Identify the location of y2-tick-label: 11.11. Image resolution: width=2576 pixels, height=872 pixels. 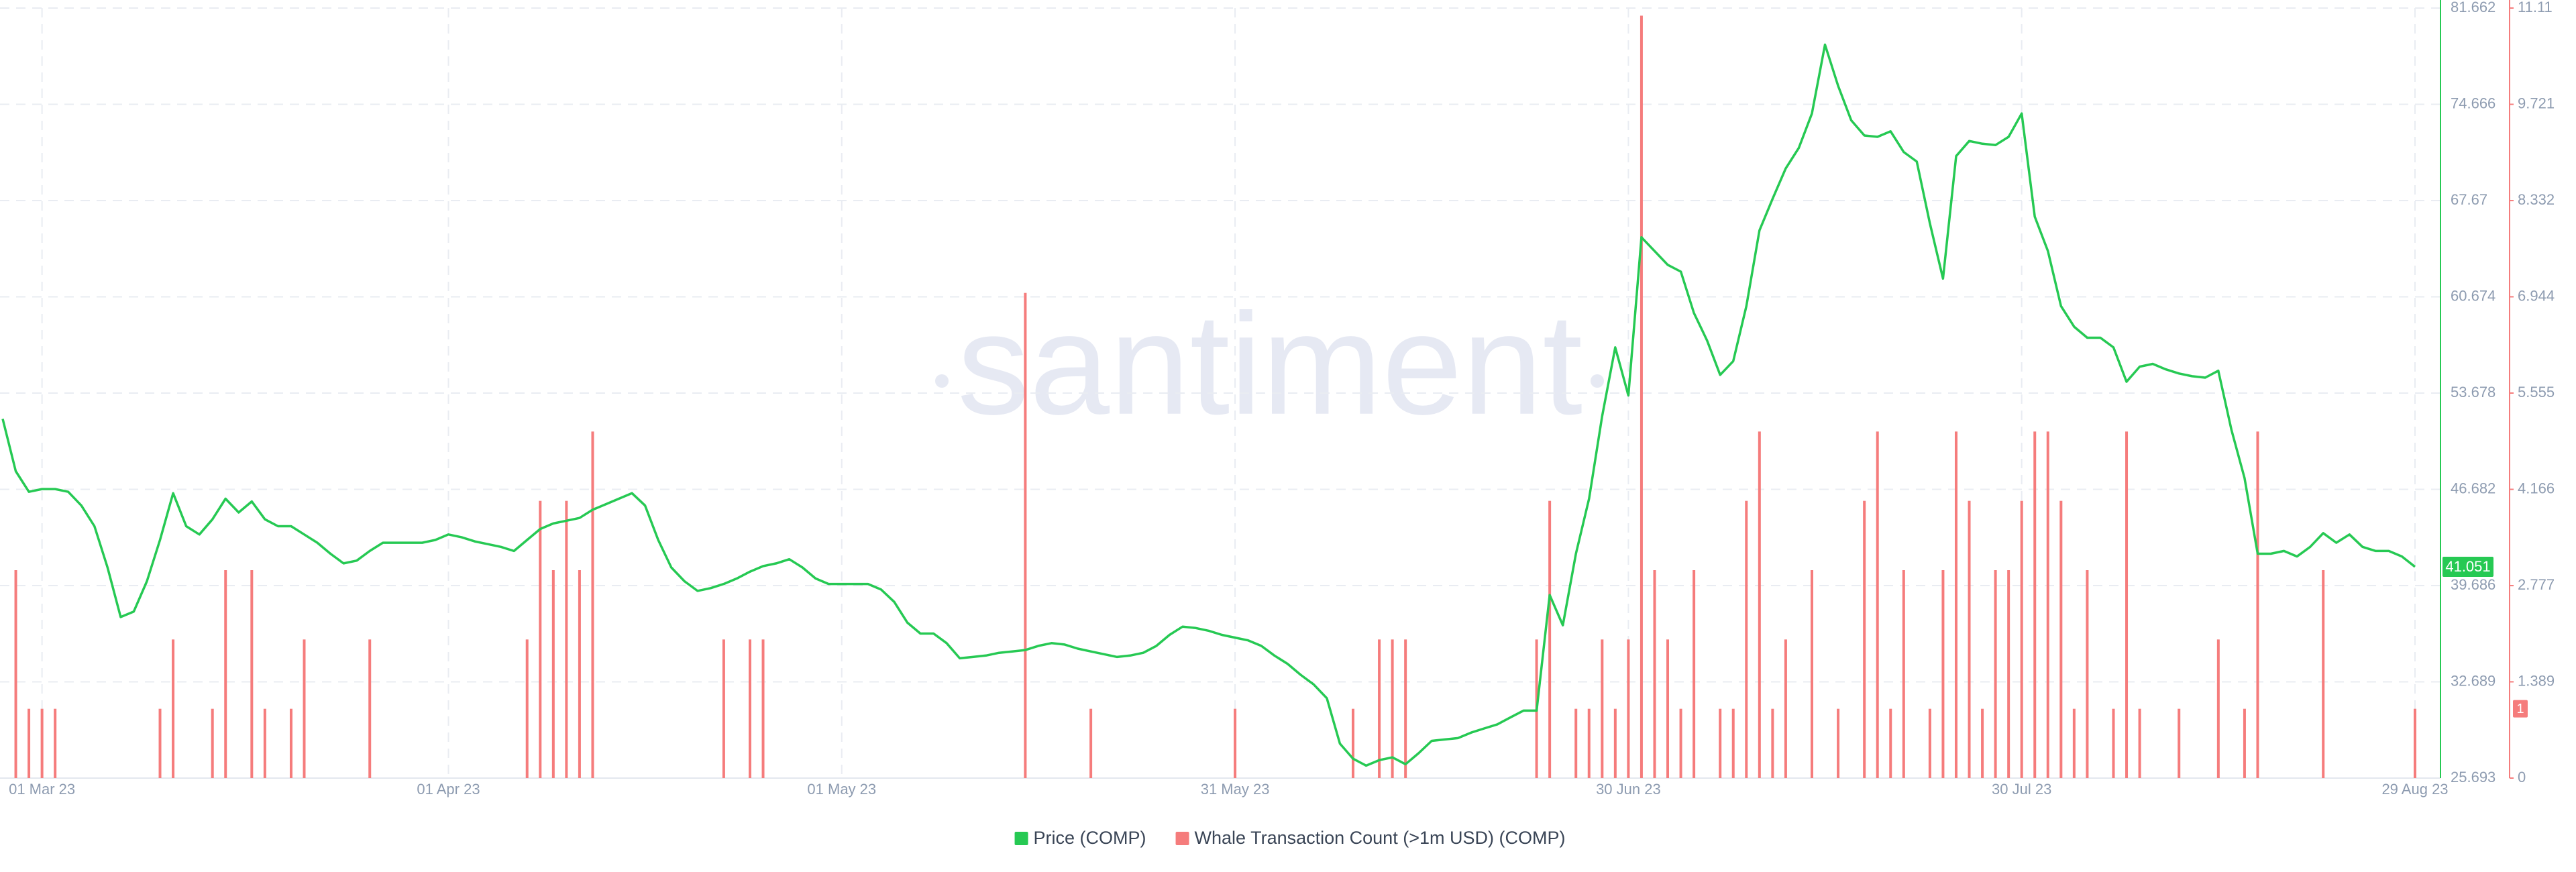
(2535, 8).